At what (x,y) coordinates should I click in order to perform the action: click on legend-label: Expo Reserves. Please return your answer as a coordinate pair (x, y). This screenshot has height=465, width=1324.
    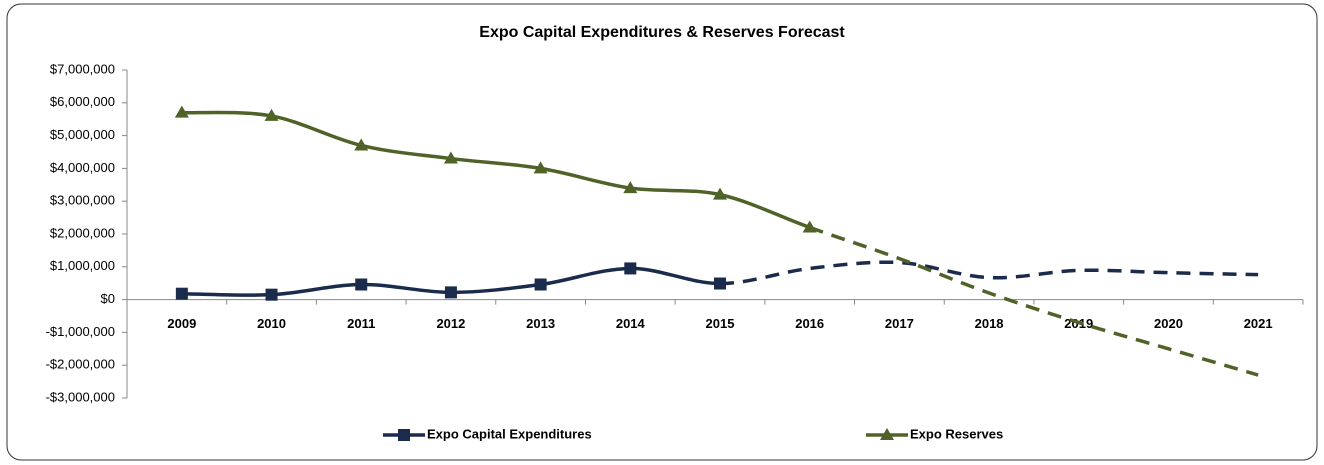
    Looking at the image, I should click on (956, 433).